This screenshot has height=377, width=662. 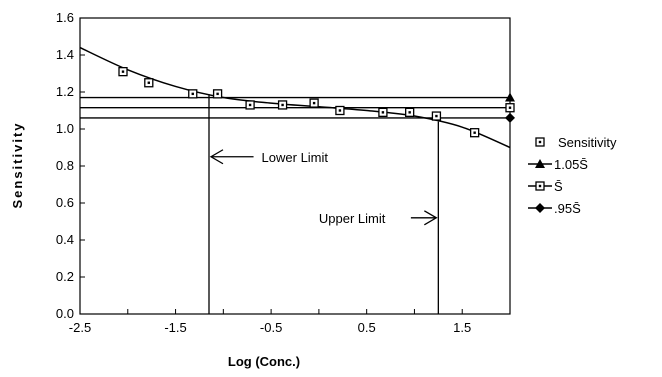 What do you see at coordinates (65, 128) in the screenshot?
I see `y-tick-label: 1.0` at bounding box center [65, 128].